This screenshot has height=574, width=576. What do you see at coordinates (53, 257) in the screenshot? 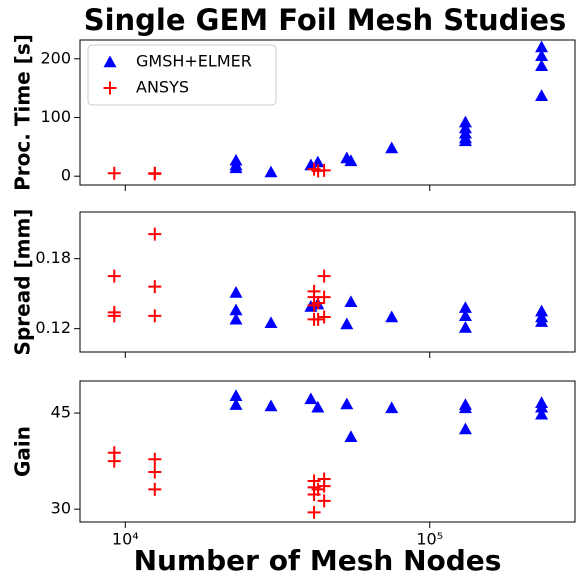
I see `y-tick-label: 0.18` at bounding box center [53, 257].